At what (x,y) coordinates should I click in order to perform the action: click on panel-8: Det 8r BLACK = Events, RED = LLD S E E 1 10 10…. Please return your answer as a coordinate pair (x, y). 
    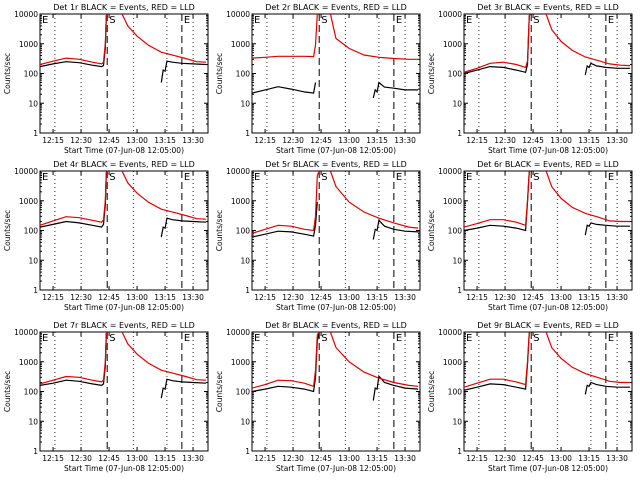
    Looking at the image, I should click on (318, 397).